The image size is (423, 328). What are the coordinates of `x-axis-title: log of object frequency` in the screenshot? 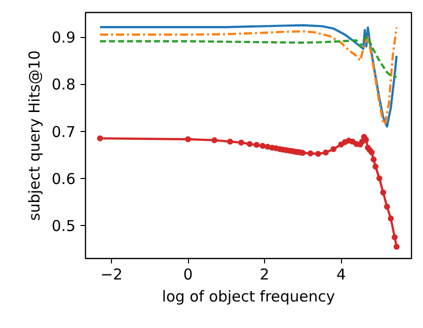 It's located at (249, 297).